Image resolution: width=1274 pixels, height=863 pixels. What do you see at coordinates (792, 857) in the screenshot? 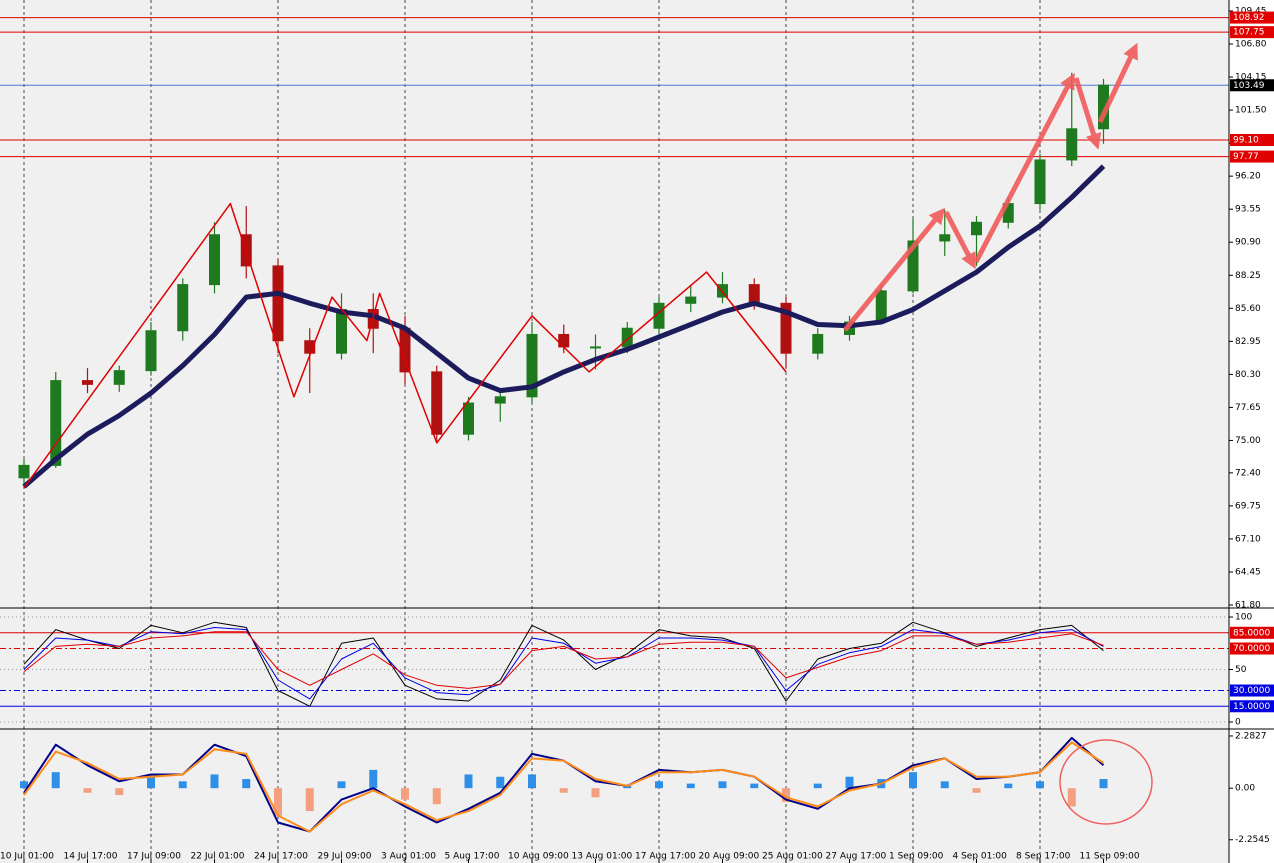
I see `x-tick-label: 25 Aug 01:00` at bounding box center [792, 857].